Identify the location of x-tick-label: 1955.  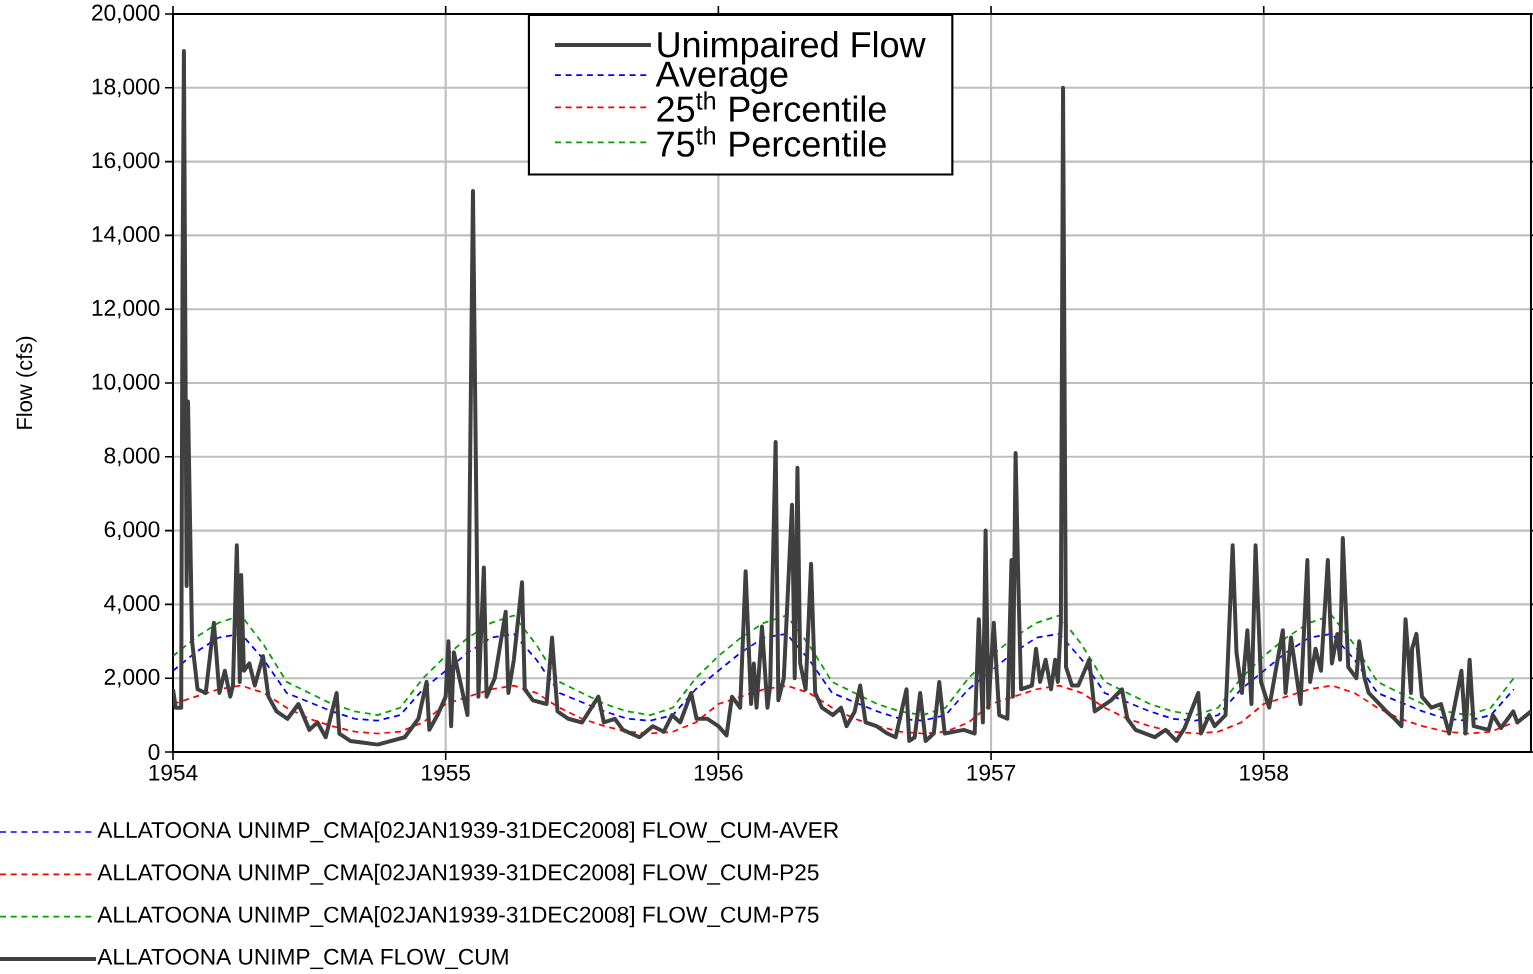
(446, 772).